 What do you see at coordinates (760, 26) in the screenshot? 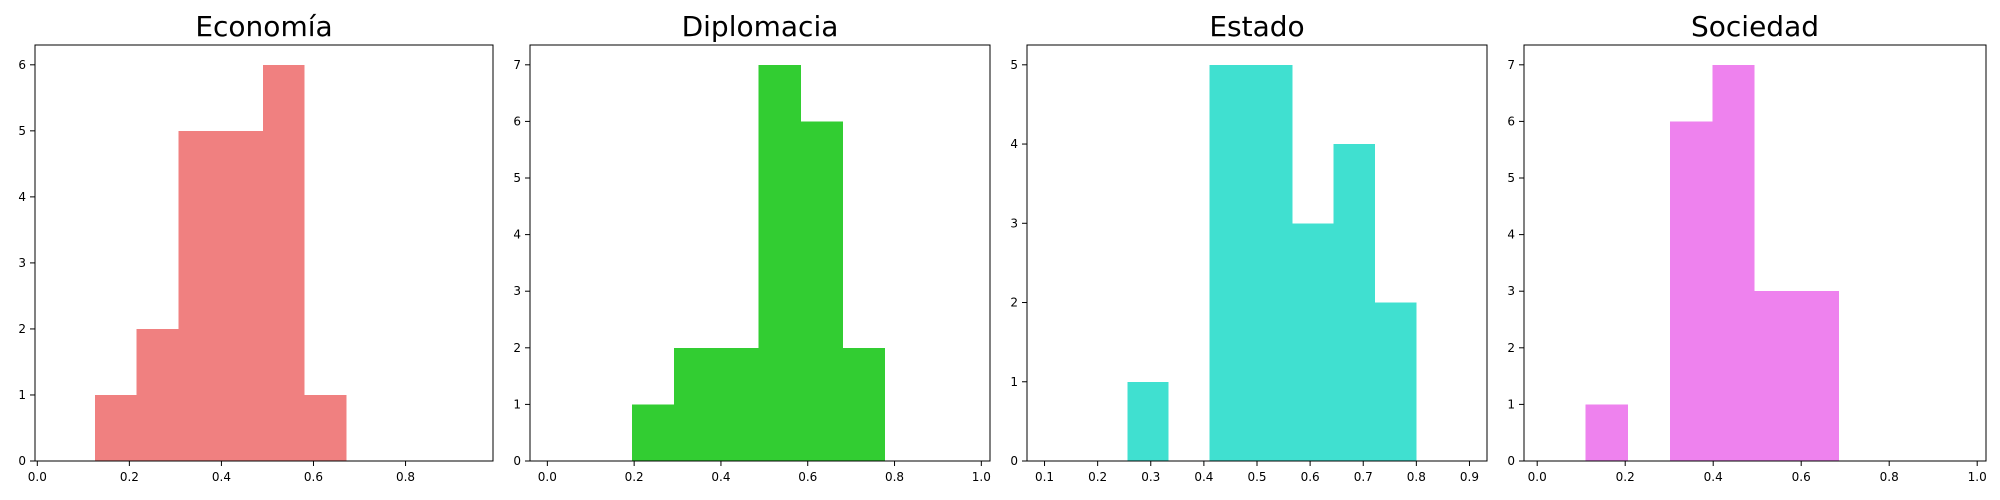
I see `chart-title: Diplomacia` at bounding box center [760, 26].